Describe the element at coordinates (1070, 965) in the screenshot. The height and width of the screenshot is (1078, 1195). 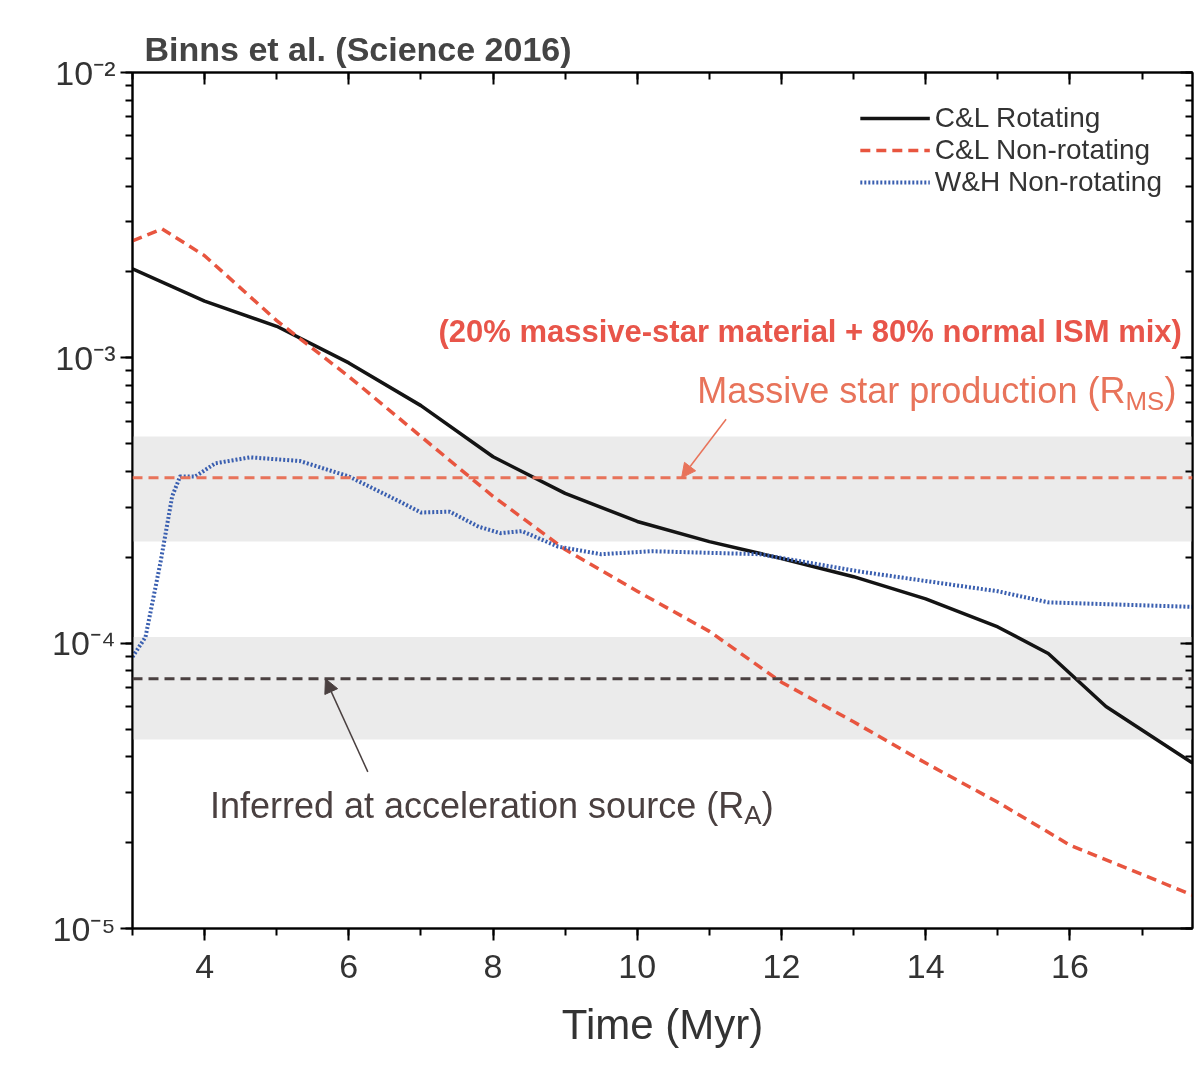
I see `x-tick-label: 16` at that location.